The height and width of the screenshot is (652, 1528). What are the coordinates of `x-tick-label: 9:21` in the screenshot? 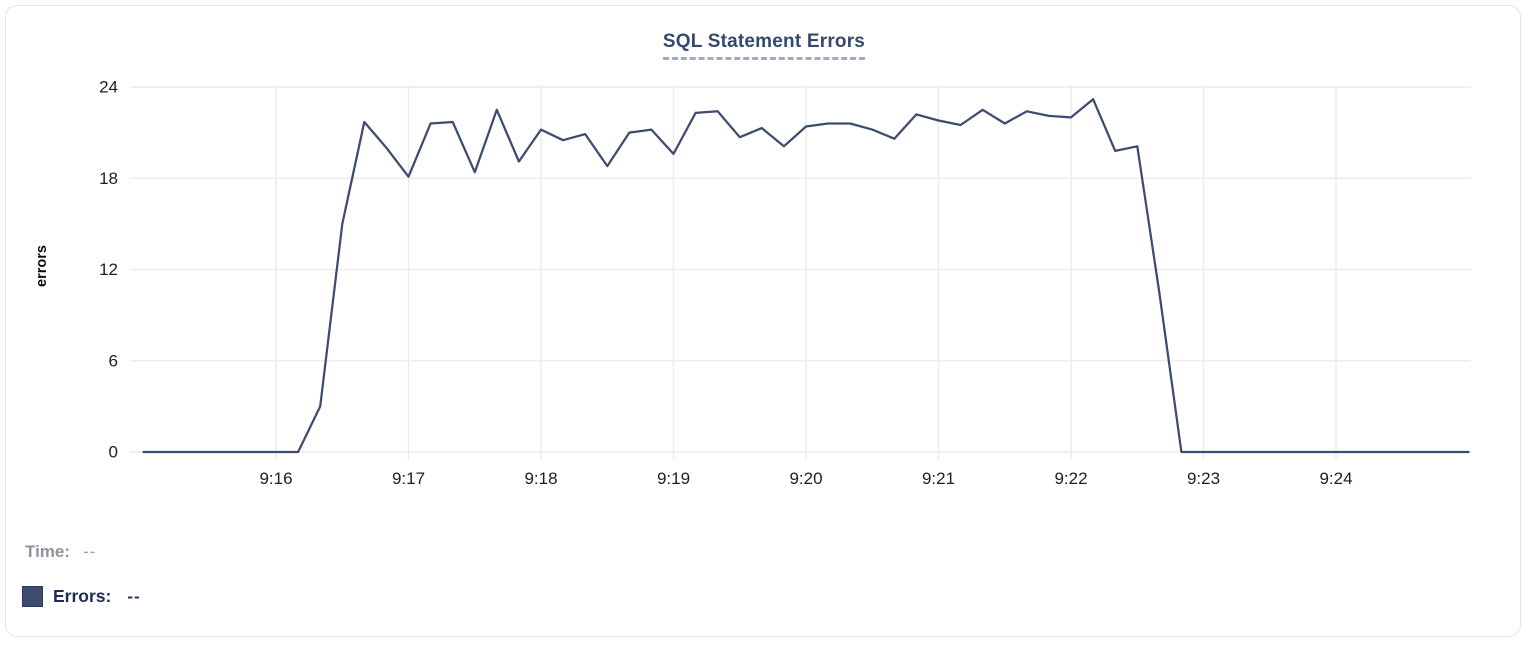 It's located at (938, 478).